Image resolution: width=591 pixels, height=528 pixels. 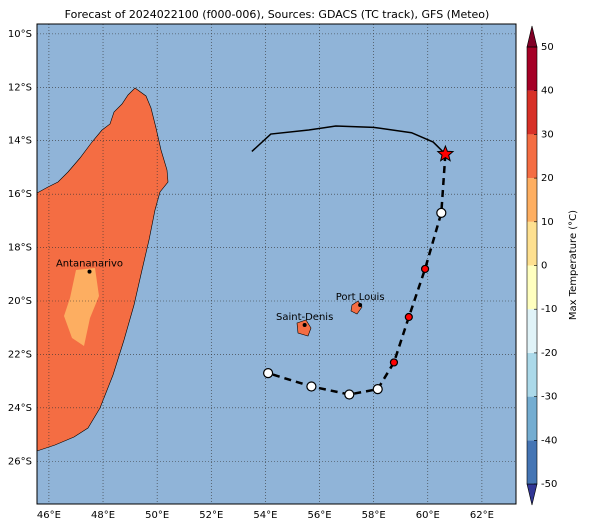 What do you see at coordinates (482, 515) in the screenshot?
I see `lon-tick-label: 62°E` at bounding box center [482, 515].